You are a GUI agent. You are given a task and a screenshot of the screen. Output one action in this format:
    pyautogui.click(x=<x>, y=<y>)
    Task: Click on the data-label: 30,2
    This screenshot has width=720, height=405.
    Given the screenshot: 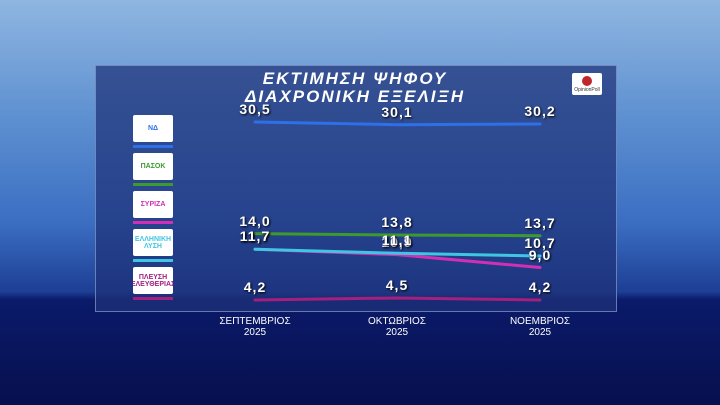 What is the action you would take?
    pyautogui.click(x=540, y=111)
    